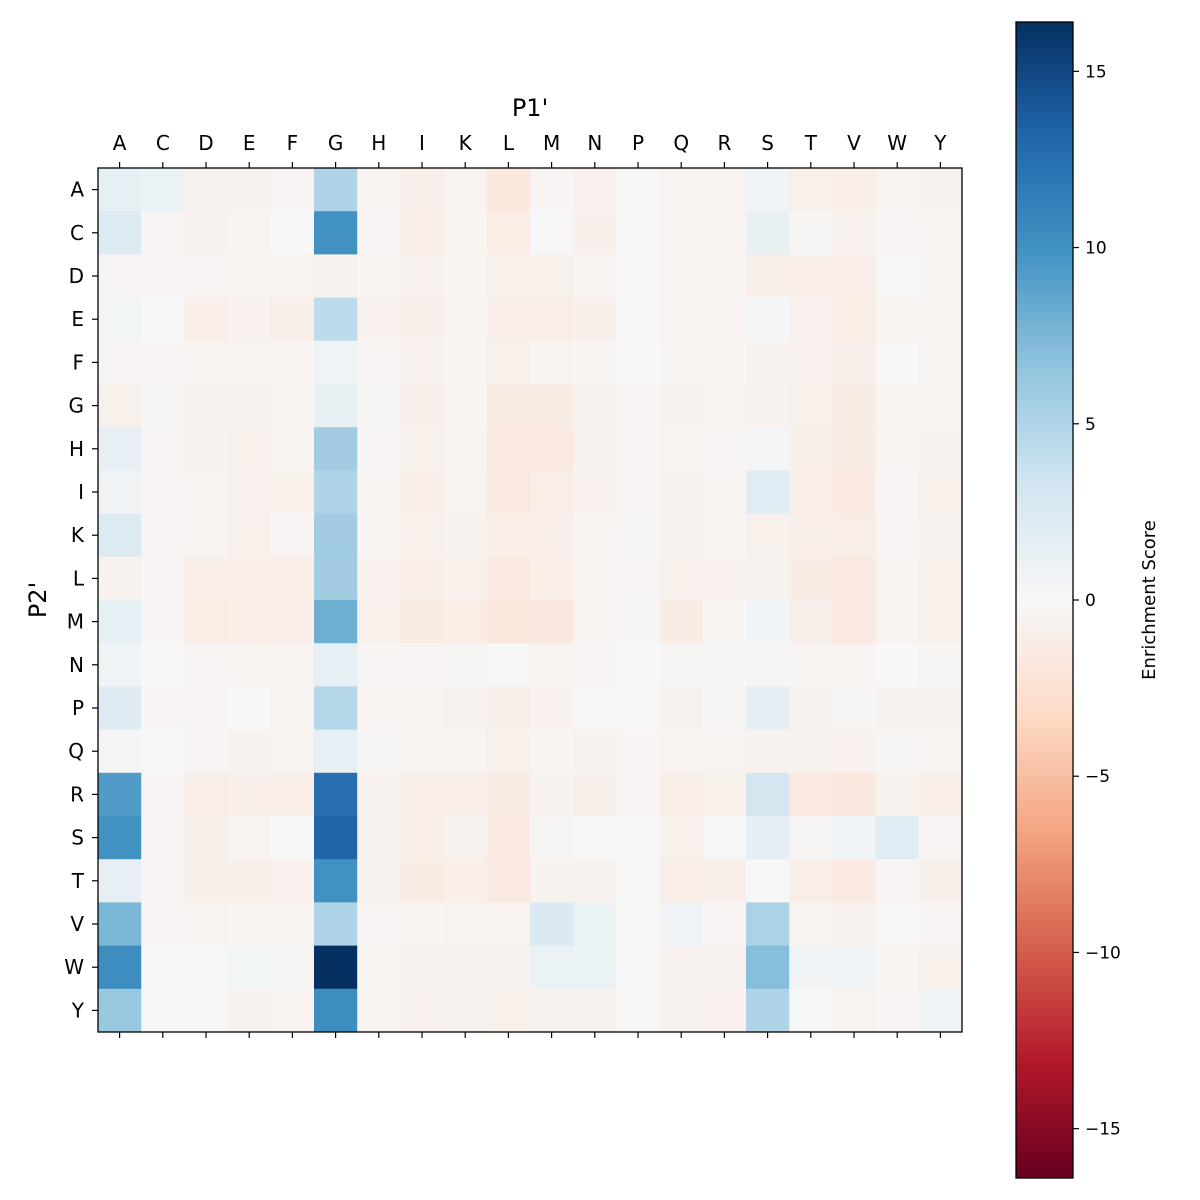 This screenshot has width=1200, height=1200. What do you see at coordinates (292, 881) in the screenshot?
I see `heatmap-cell-T-F` at bounding box center [292, 881].